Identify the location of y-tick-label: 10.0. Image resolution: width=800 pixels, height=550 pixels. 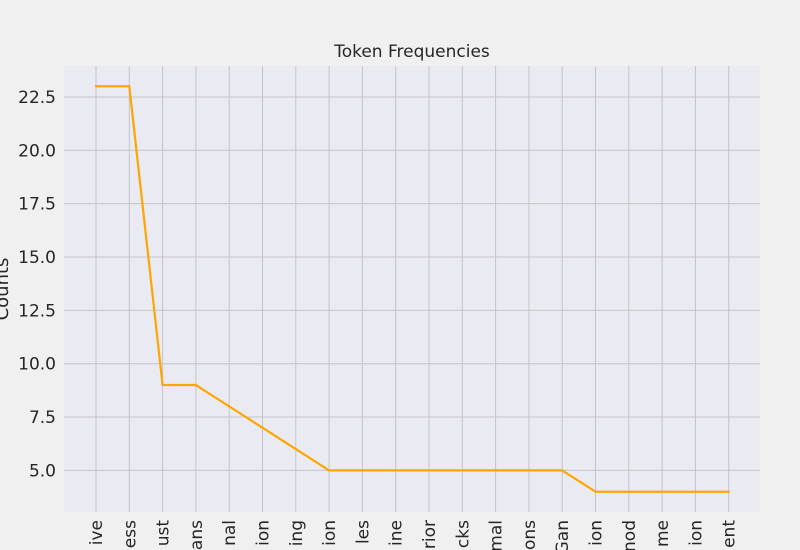
(37, 365).